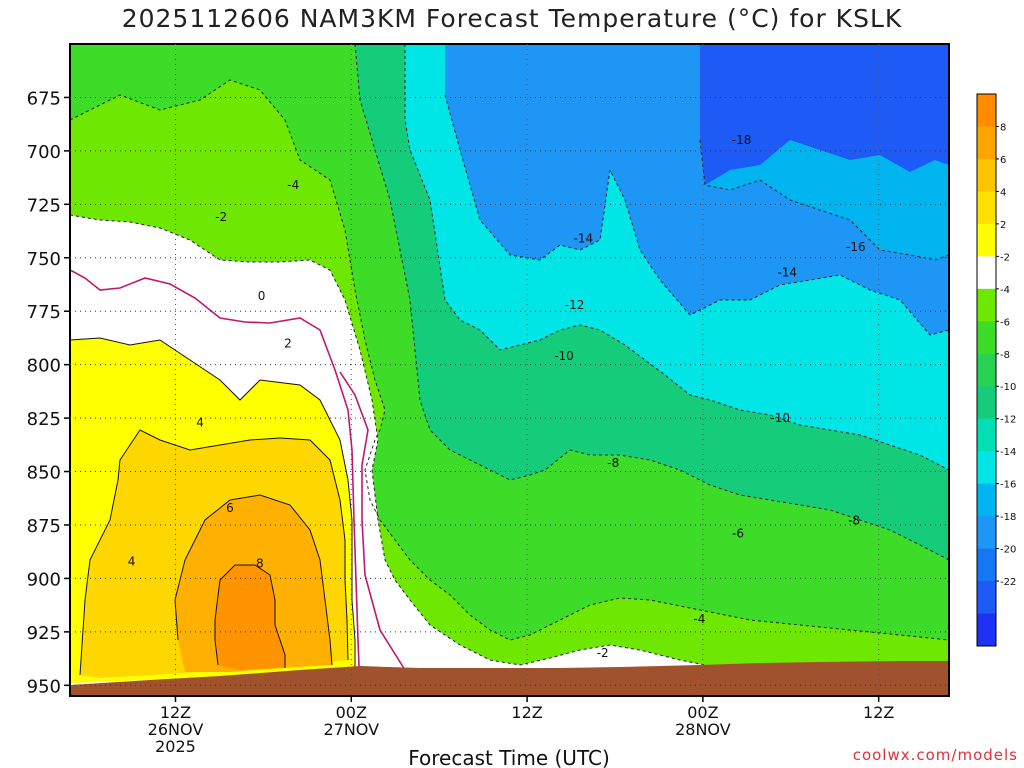  What do you see at coordinates (351, 729) in the screenshot?
I see `x-tick-label: 27NOV` at bounding box center [351, 729].